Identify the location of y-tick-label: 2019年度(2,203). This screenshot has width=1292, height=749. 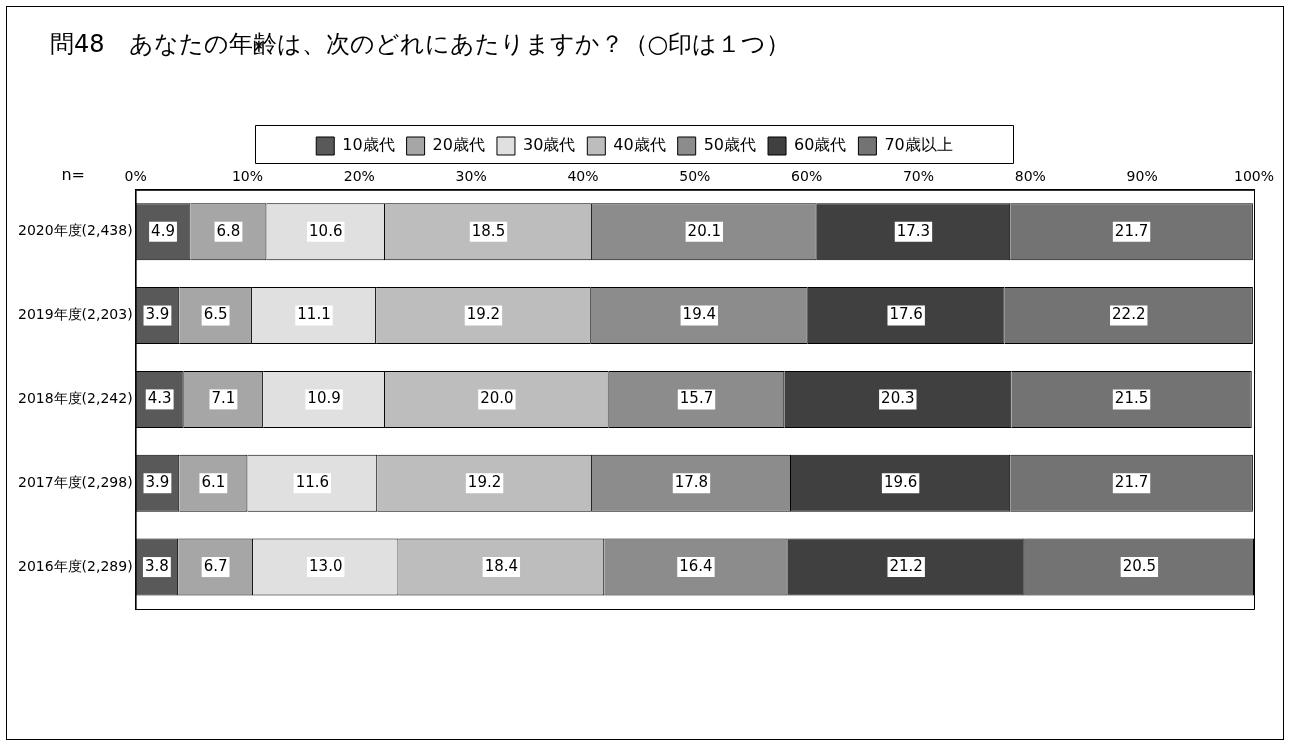
(75, 314).